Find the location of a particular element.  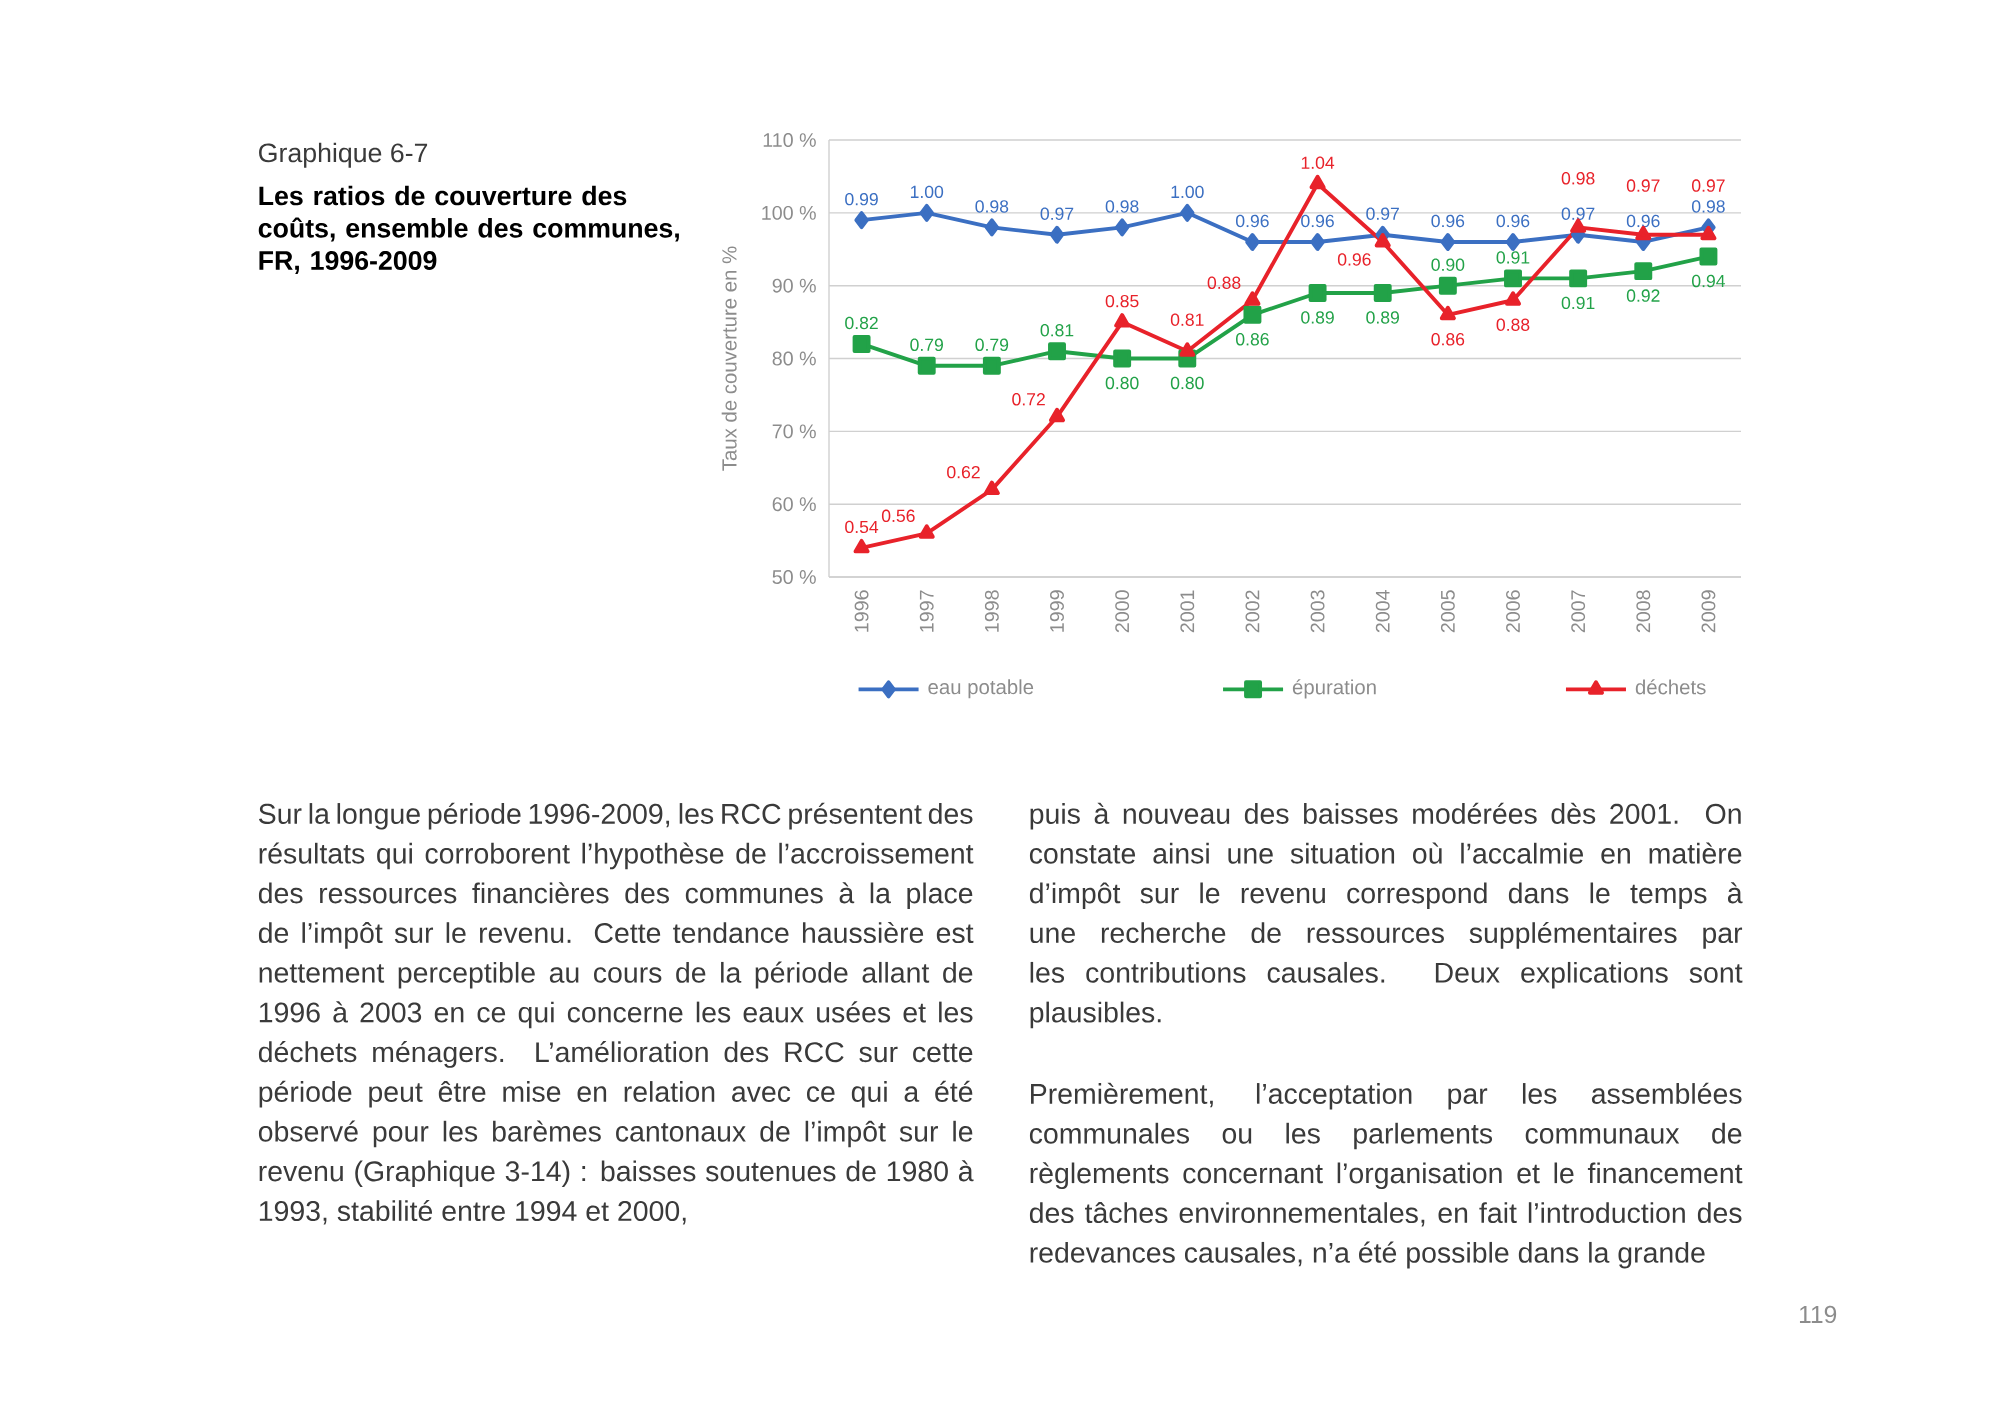

y-tick-label: 50 % is located at coordinates (794, 577).